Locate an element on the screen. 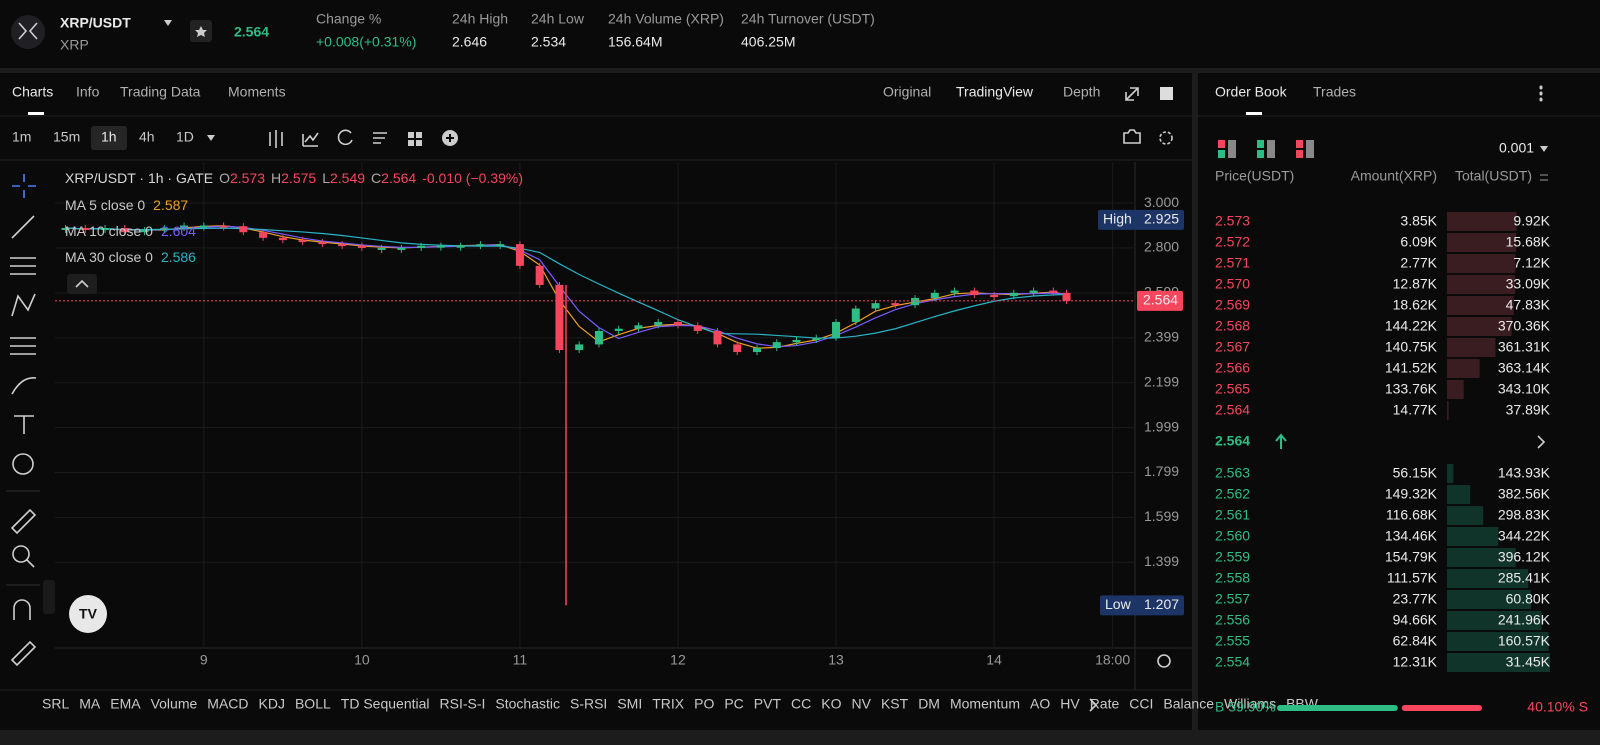  fib-tool is located at coordinates (23, 266).